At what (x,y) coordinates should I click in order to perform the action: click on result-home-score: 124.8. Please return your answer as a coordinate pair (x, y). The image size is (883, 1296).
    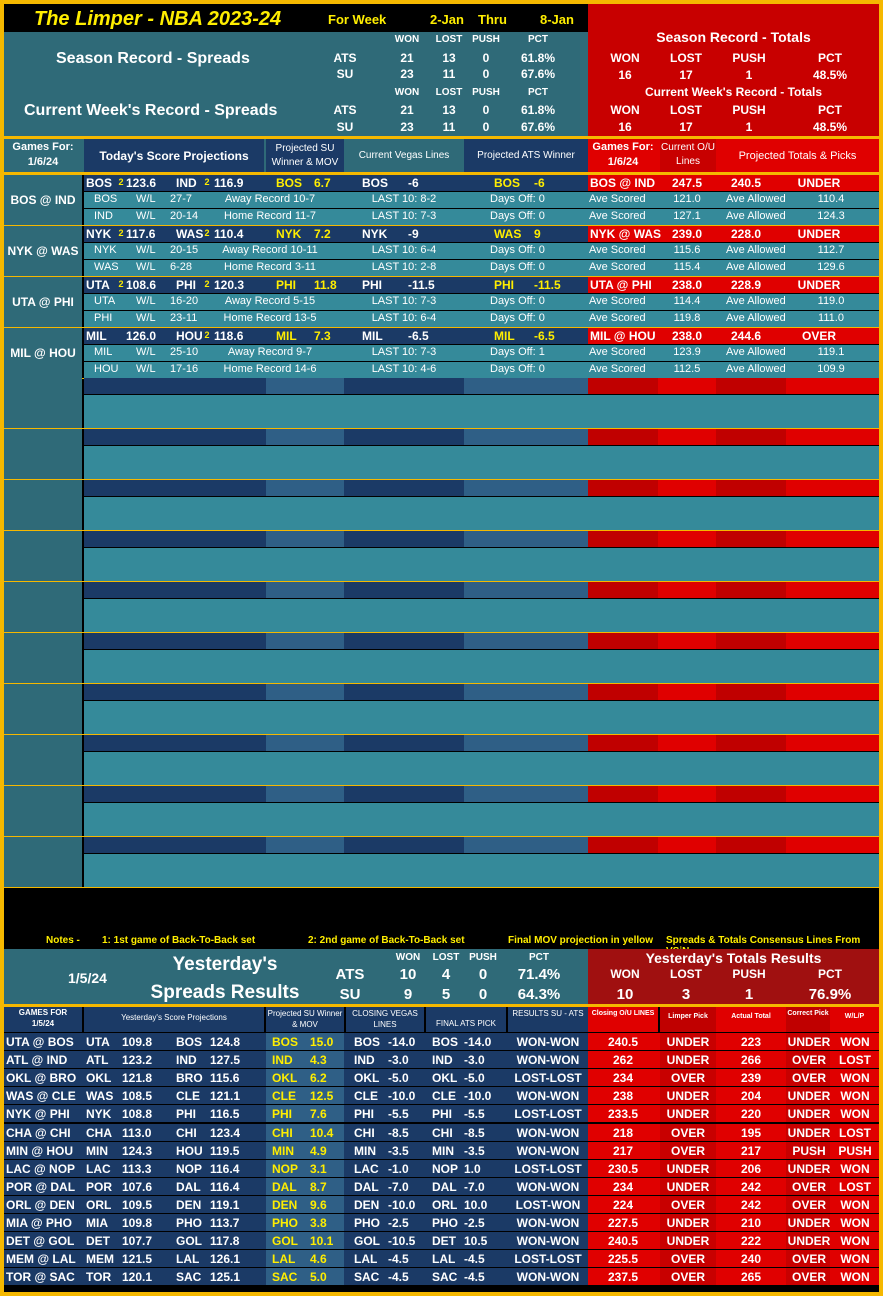
    Looking at the image, I should click on (225, 1042).